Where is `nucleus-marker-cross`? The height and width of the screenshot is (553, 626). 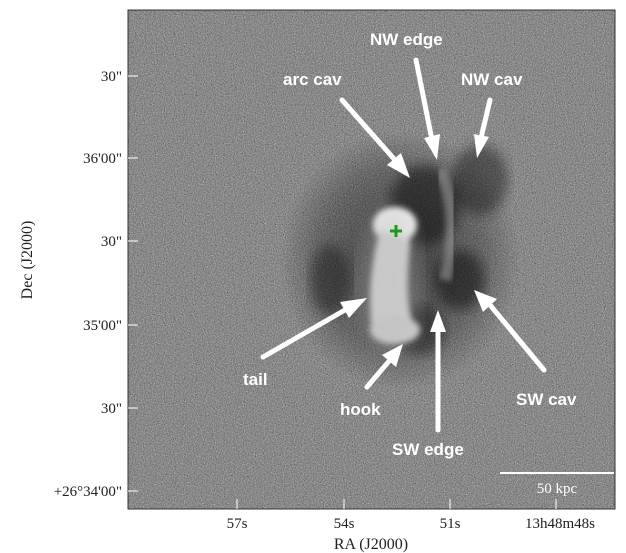
nucleus-marker-cross is located at coordinates (396, 231).